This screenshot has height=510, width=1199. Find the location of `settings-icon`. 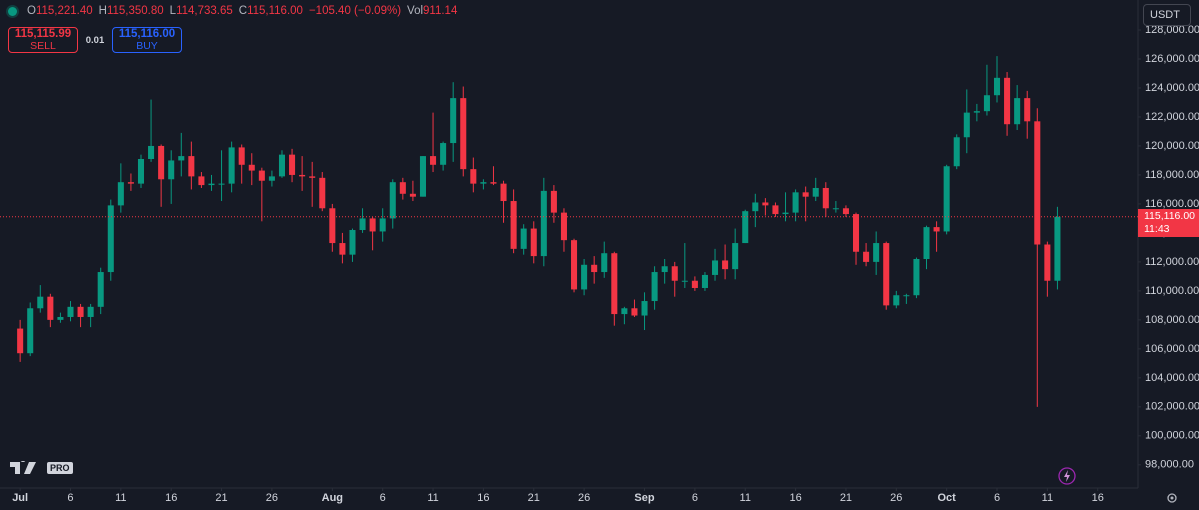

settings-icon is located at coordinates (1172, 498).